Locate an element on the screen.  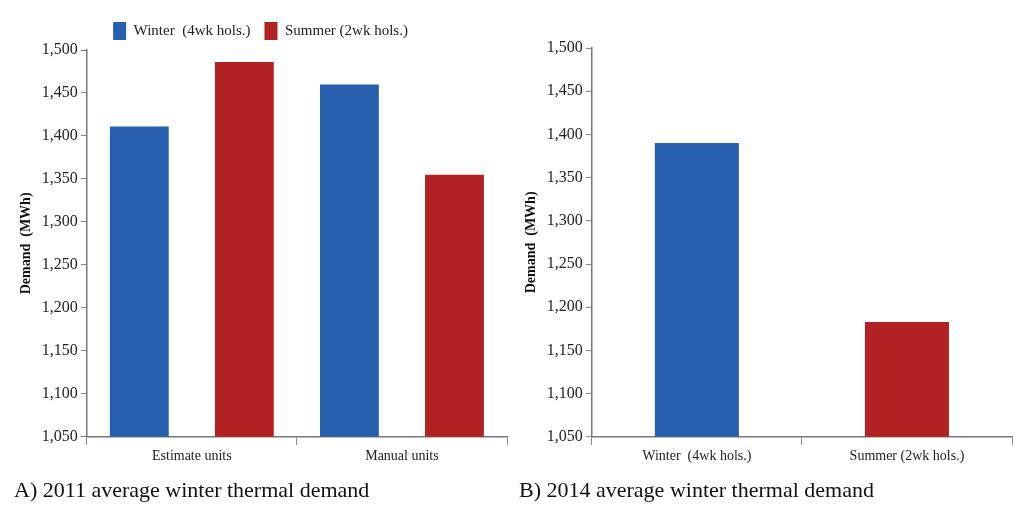
text: A) 2011 average winter thermal demand is located at coordinates (192, 489).